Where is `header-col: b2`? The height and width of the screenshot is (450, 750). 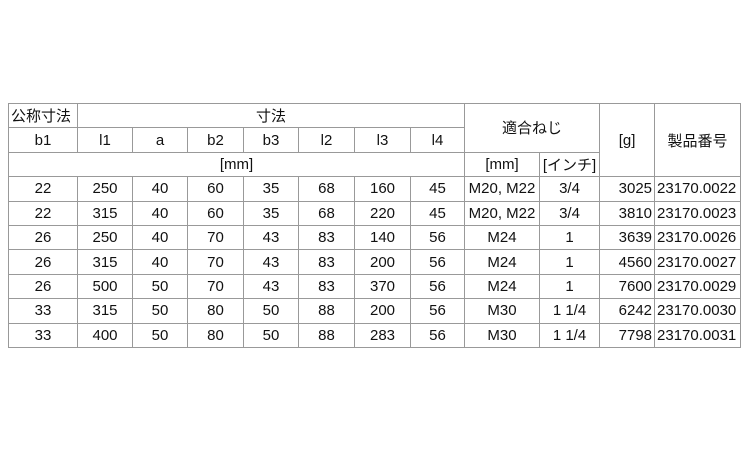 header-col: b2 is located at coordinates (215, 140).